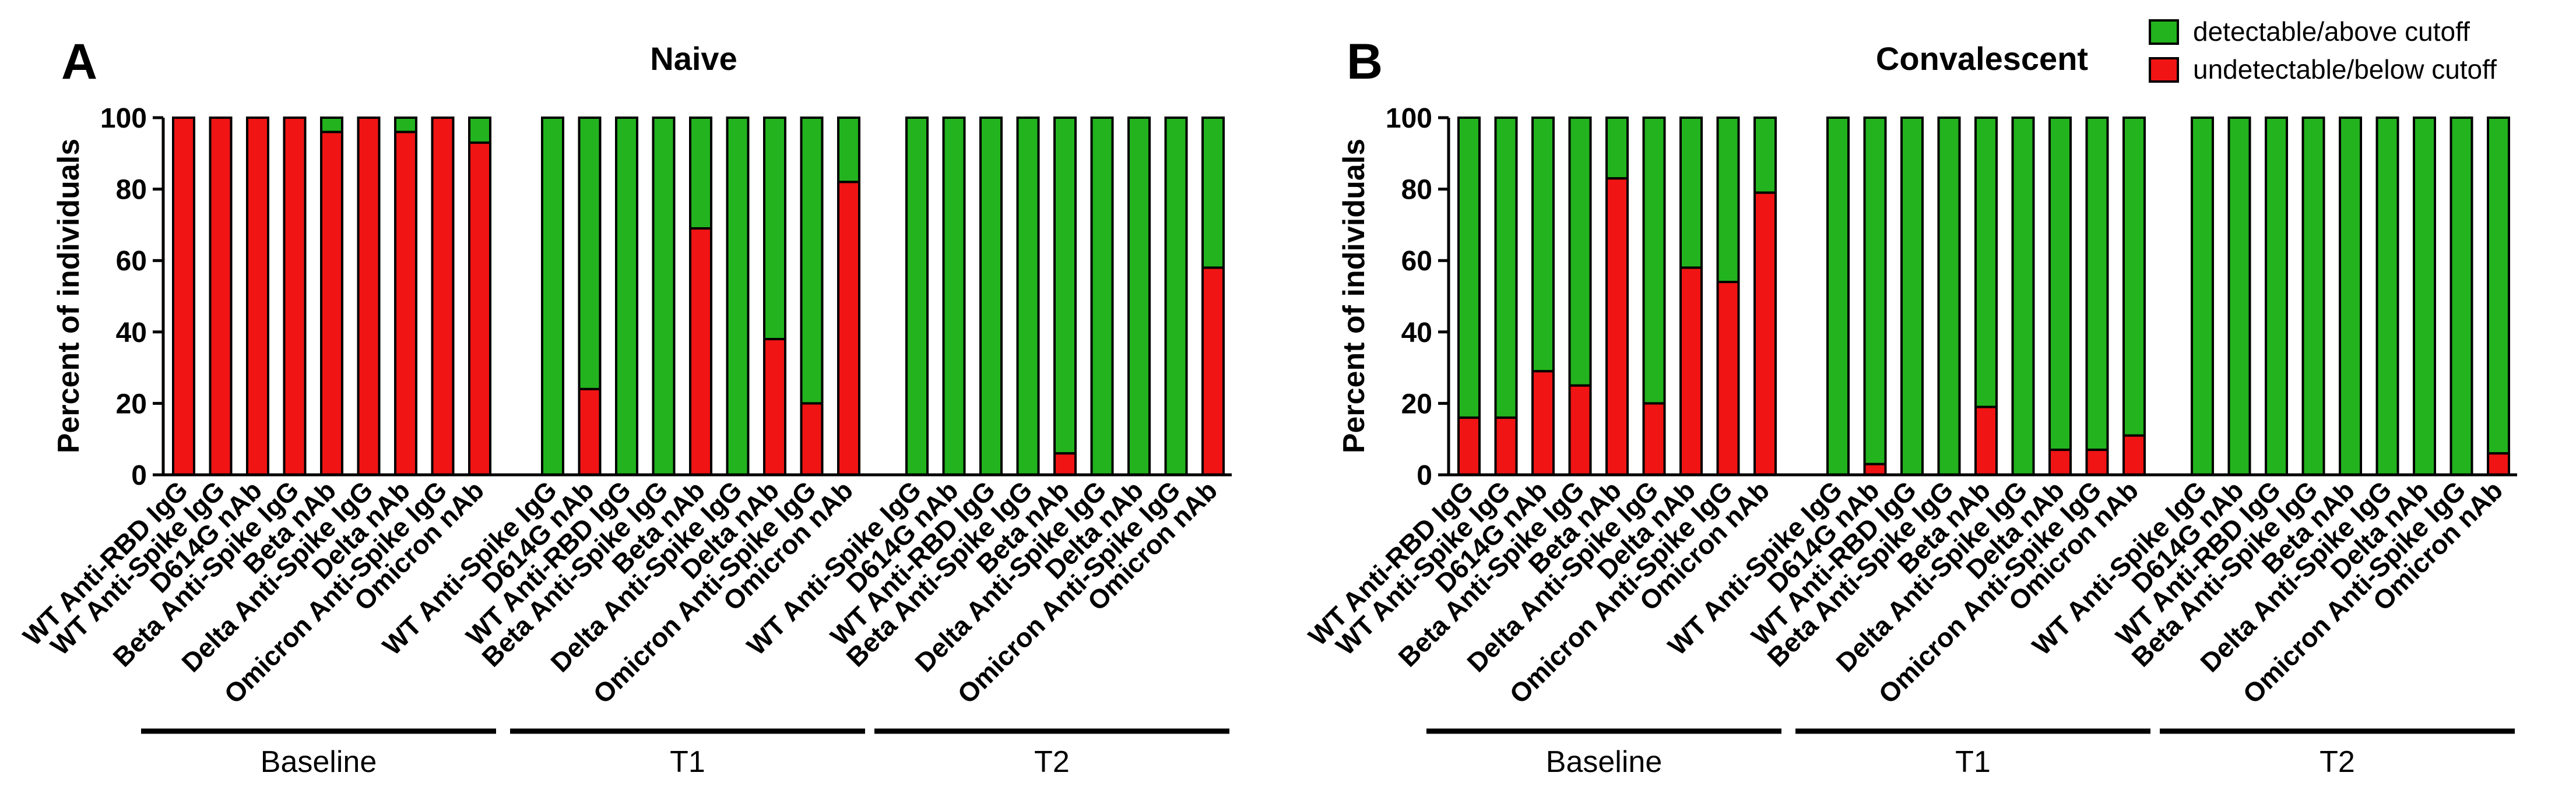  Describe the element at coordinates (131, 262) in the screenshot. I see `y-tick-label: 60` at that location.